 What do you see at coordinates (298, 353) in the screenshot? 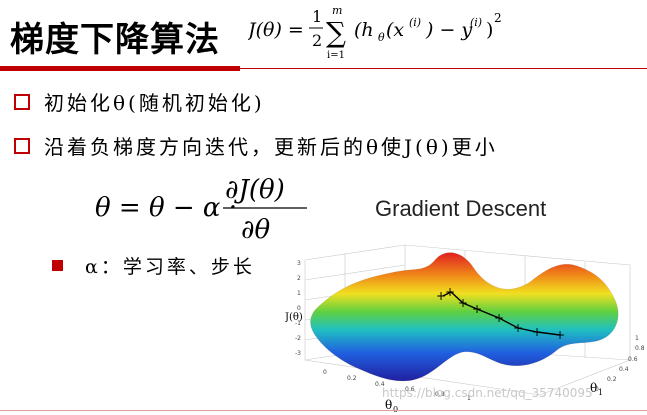
I see `z-tick-label: -3` at bounding box center [298, 353].